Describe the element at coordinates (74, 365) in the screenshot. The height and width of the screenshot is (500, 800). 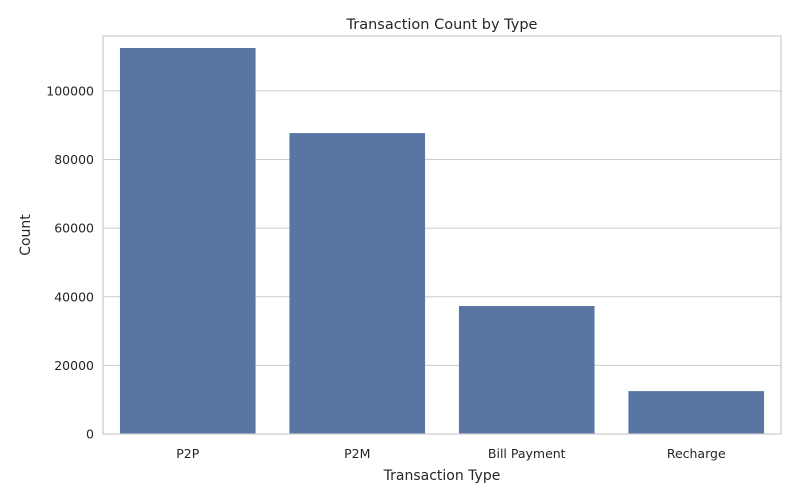
I see `y-tick-label-1: 20000` at that location.